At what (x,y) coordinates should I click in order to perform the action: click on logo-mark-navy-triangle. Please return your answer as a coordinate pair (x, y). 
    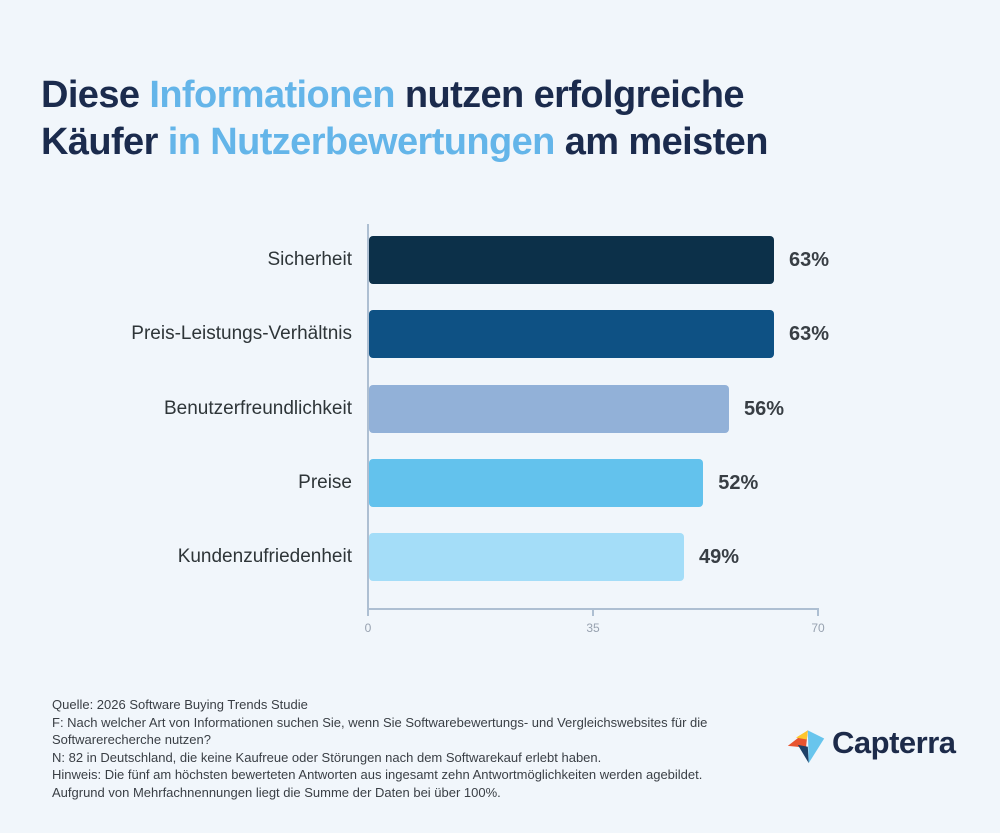
    Looking at the image, I should click on (803, 754).